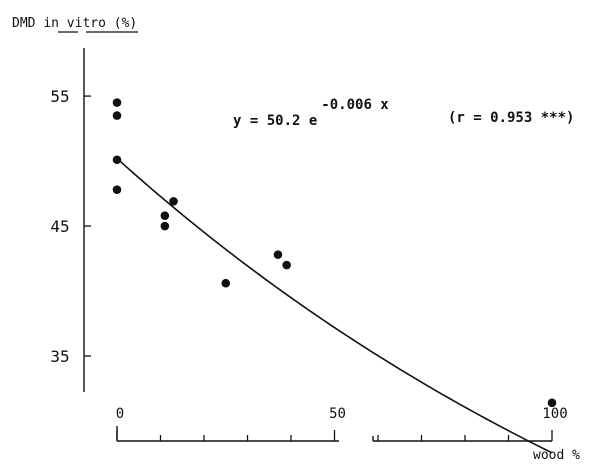  I want to click on x-ticks: 0 50 100, so click(342, 423).